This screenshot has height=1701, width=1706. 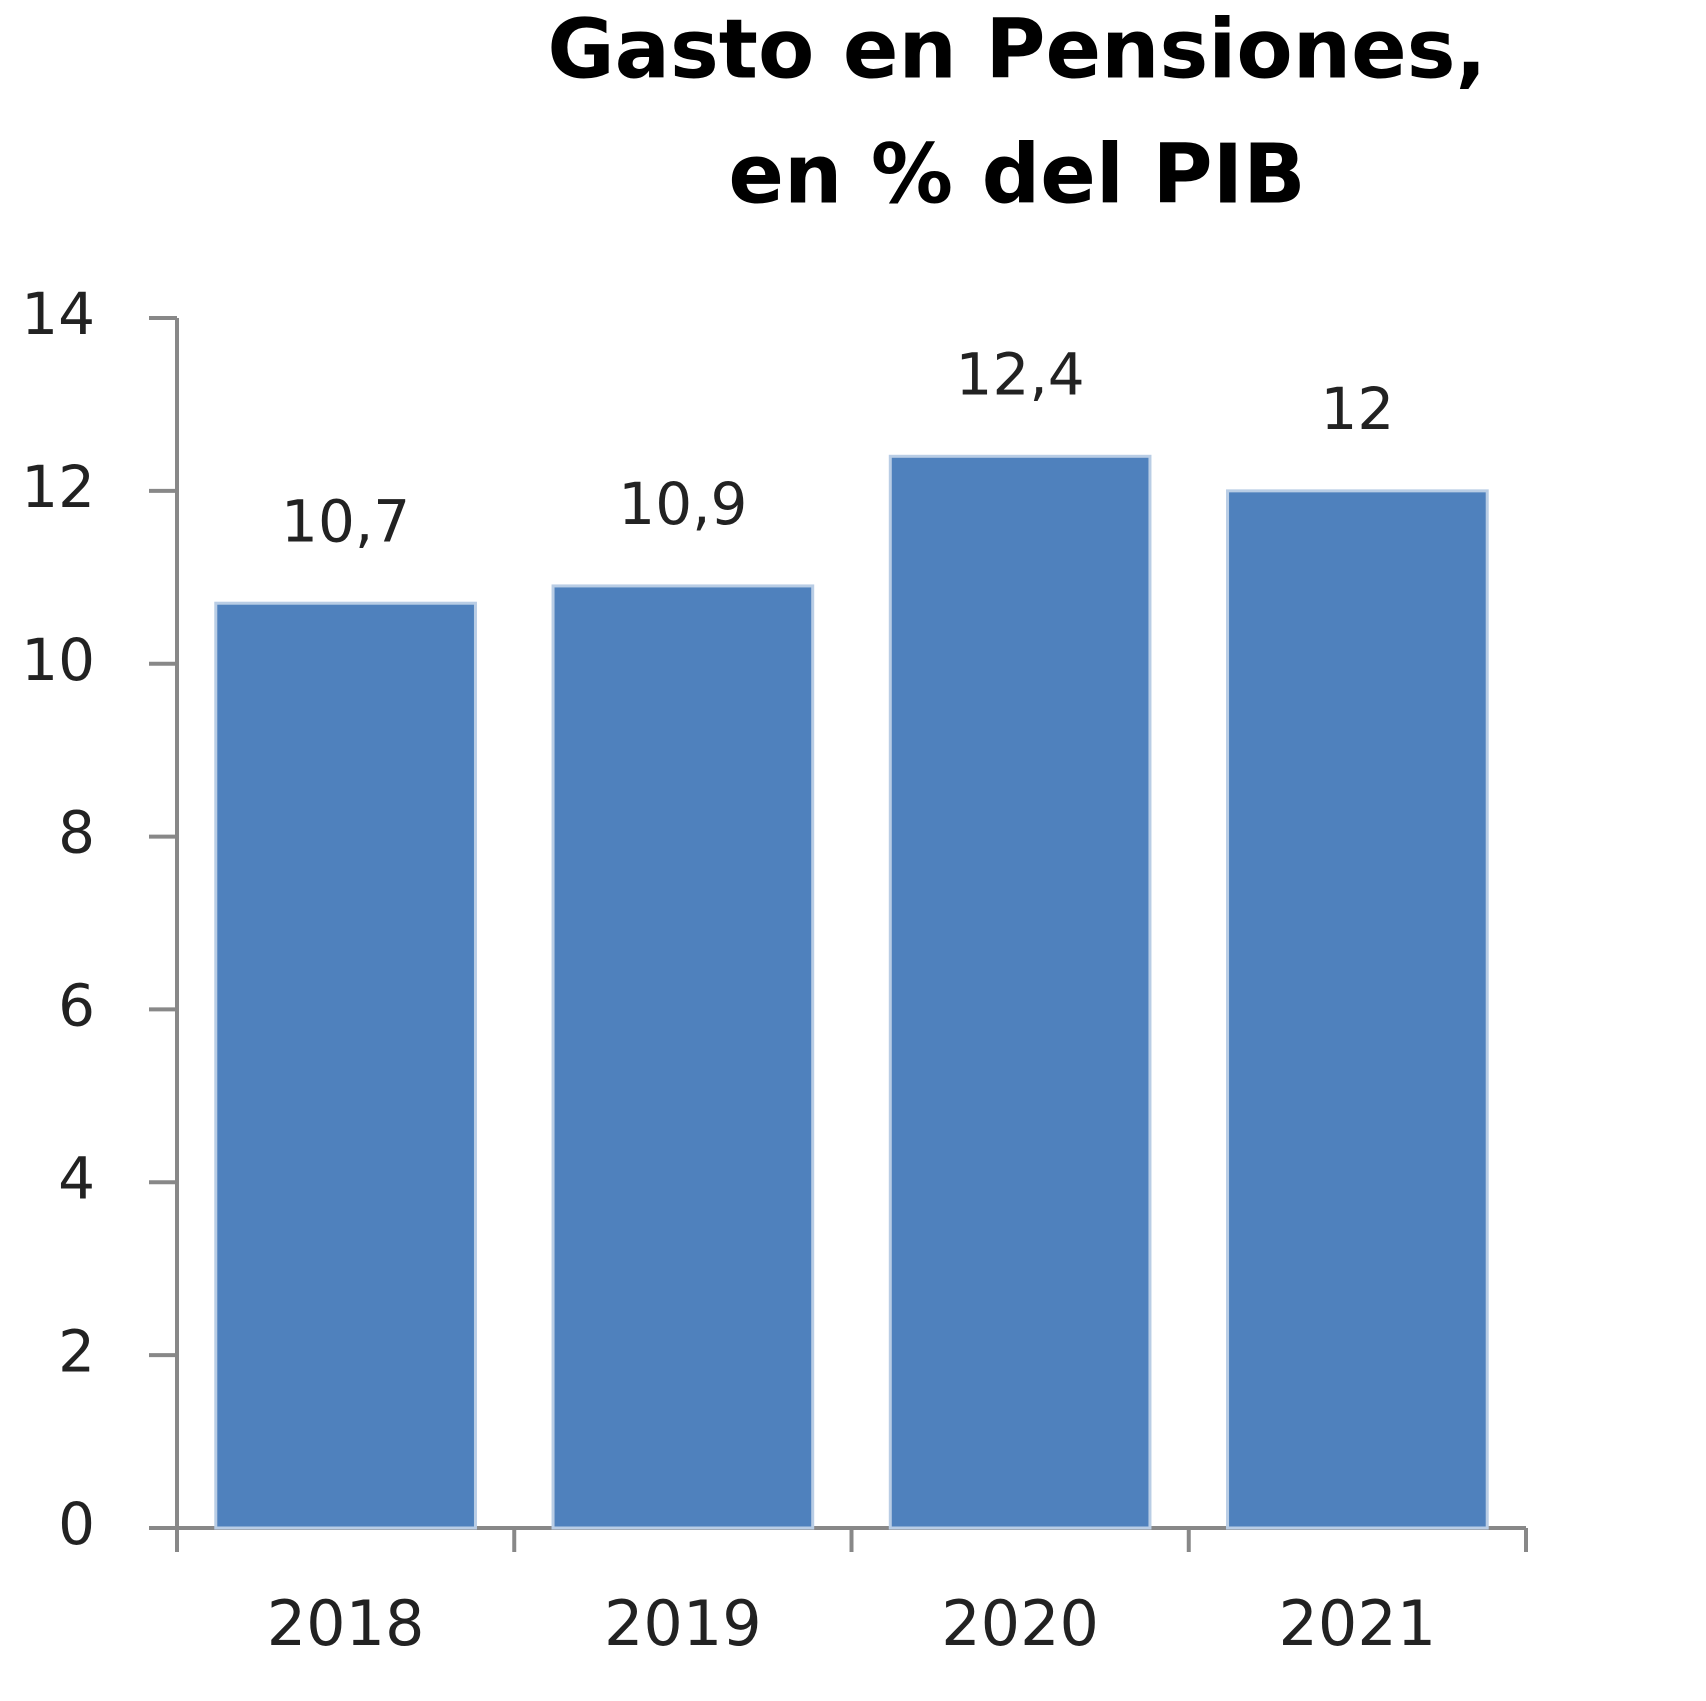 What do you see at coordinates (1357, 1623) in the screenshot?
I see `x-tick-label: 2021` at bounding box center [1357, 1623].